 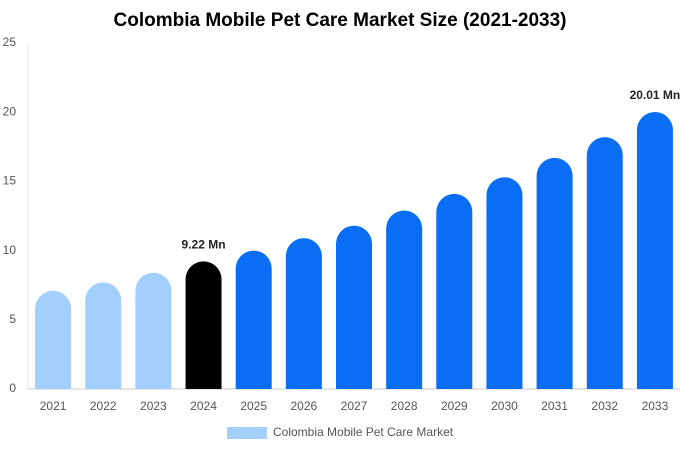 I want to click on legend-swatch, so click(x=247, y=433).